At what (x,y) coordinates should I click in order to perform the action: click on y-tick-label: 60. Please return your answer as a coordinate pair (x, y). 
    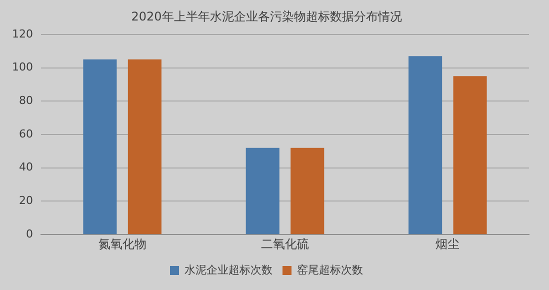
    Looking at the image, I should click on (25, 133).